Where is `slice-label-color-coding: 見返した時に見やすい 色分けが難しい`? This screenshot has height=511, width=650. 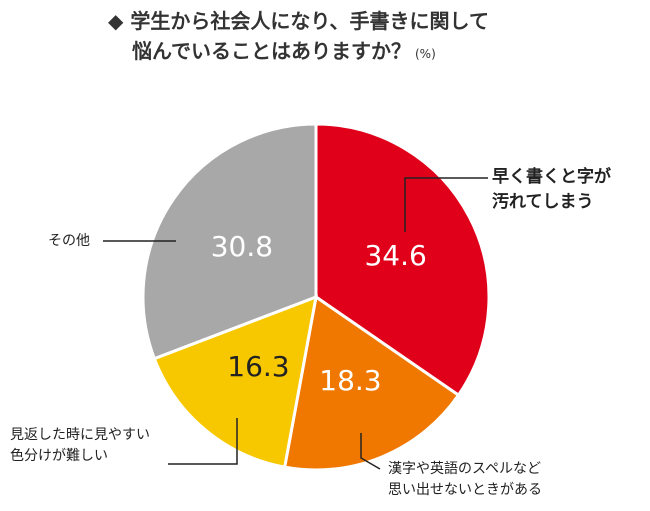
slice-label-color-coding: 見返した時に見やすい 色分けが難しい is located at coordinates (80, 445).